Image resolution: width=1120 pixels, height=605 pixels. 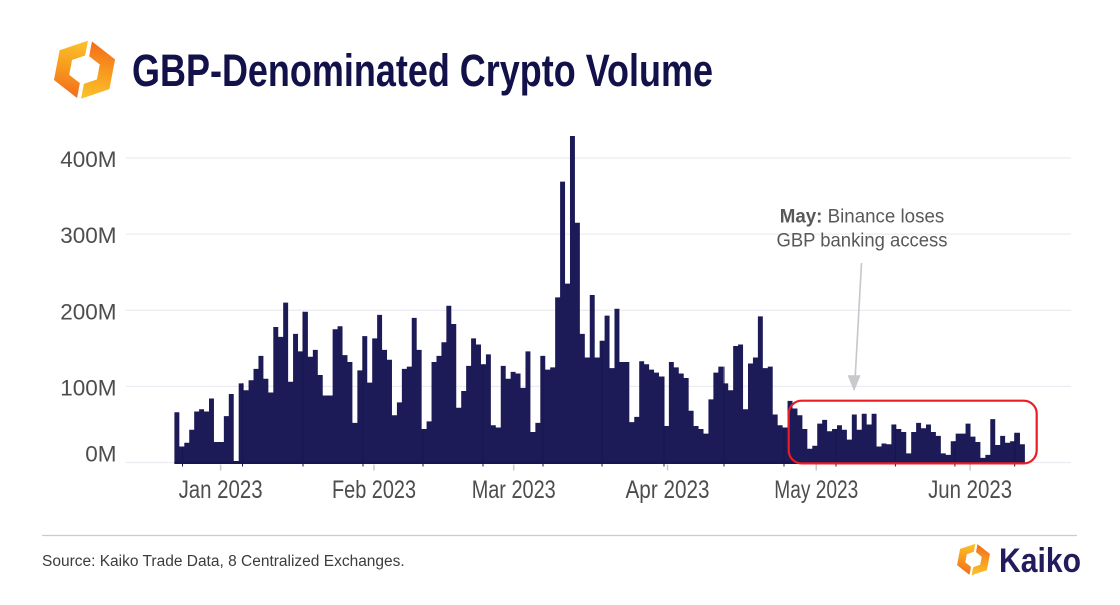 I want to click on svg-text: GBP-Denominated Crypto Volume, so click(x=422, y=70).